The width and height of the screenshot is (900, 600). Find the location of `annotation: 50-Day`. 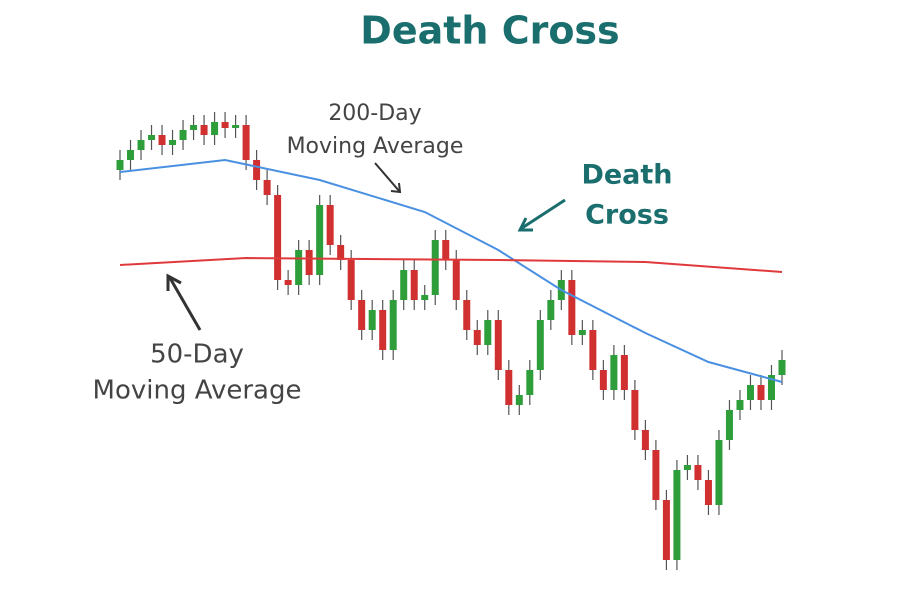

annotation: 50-Day is located at coordinates (197, 355).